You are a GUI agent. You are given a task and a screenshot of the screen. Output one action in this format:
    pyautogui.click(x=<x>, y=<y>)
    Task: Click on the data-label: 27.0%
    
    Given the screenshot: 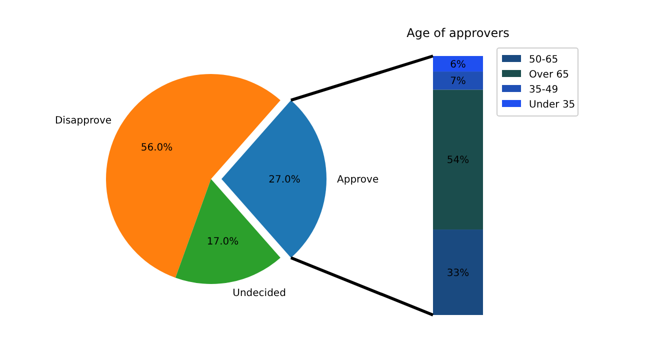 What is the action you would take?
    pyautogui.click(x=284, y=180)
    